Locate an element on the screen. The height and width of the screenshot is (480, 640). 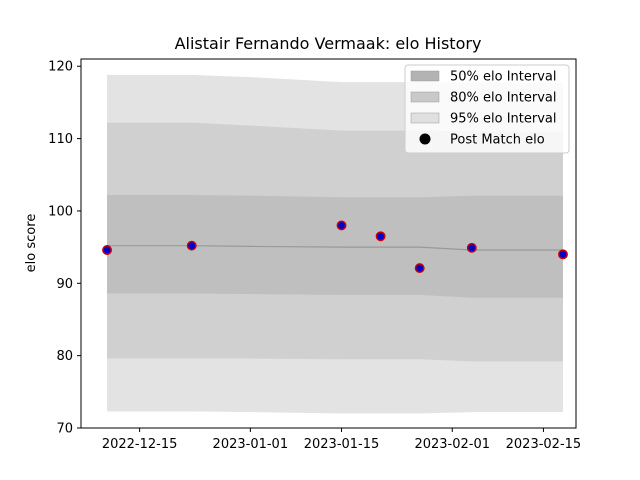
legend-label-50-elo-interval: 50% elo Interval is located at coordinates (503, 77).